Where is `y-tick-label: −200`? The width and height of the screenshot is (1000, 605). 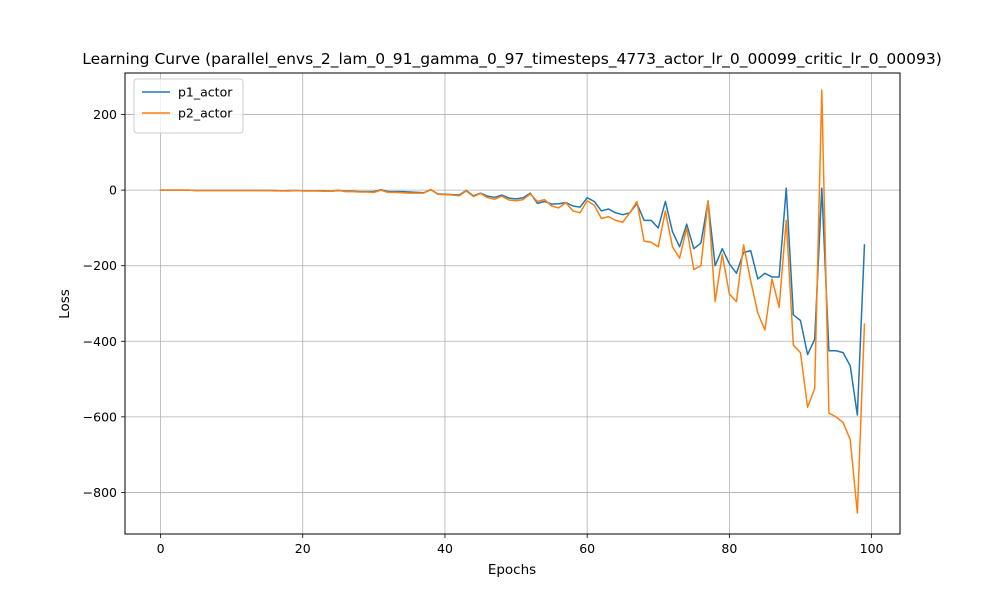 y-tick-label: −200 is located at coordinates (100, 265).